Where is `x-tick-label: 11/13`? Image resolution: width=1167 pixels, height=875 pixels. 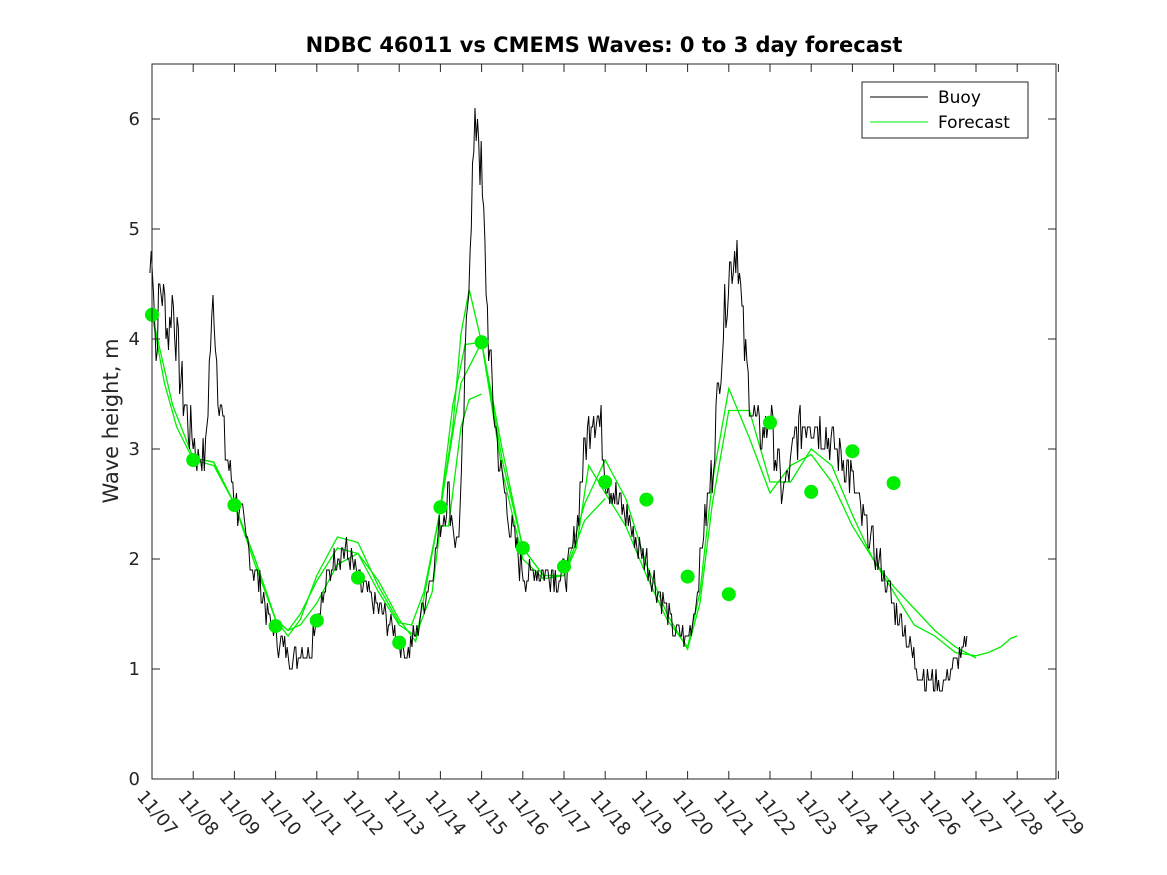
x-tick-label: 11/13 is located at coordinates (403, 813).